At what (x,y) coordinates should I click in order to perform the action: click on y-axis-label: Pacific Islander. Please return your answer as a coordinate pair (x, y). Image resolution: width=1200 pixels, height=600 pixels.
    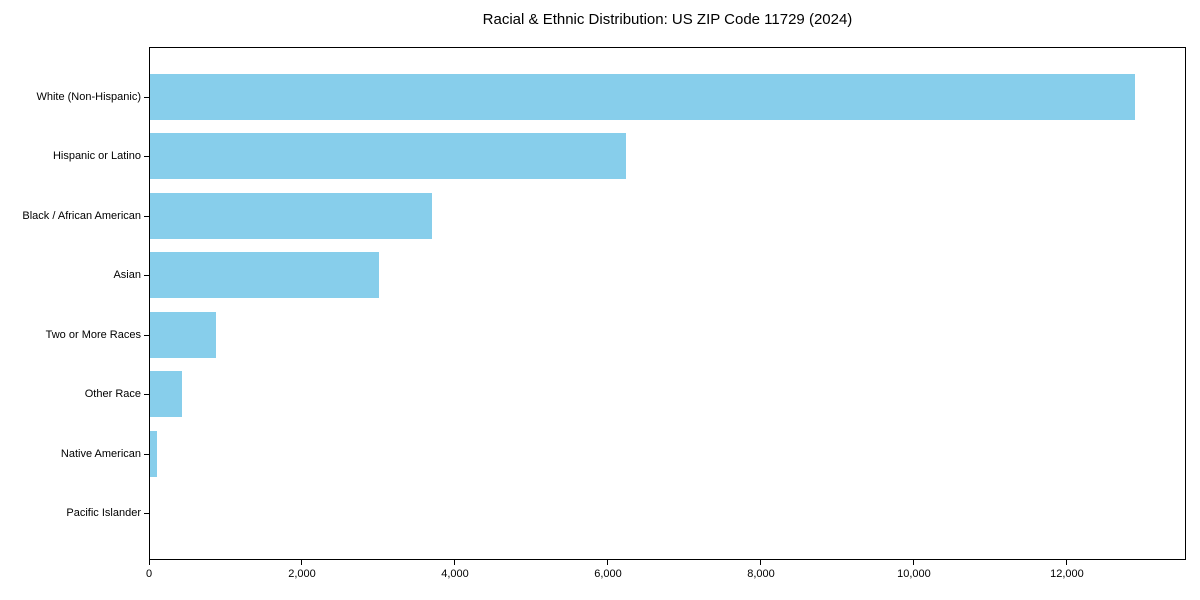
    Looking at the image, I should click on (103, 513).